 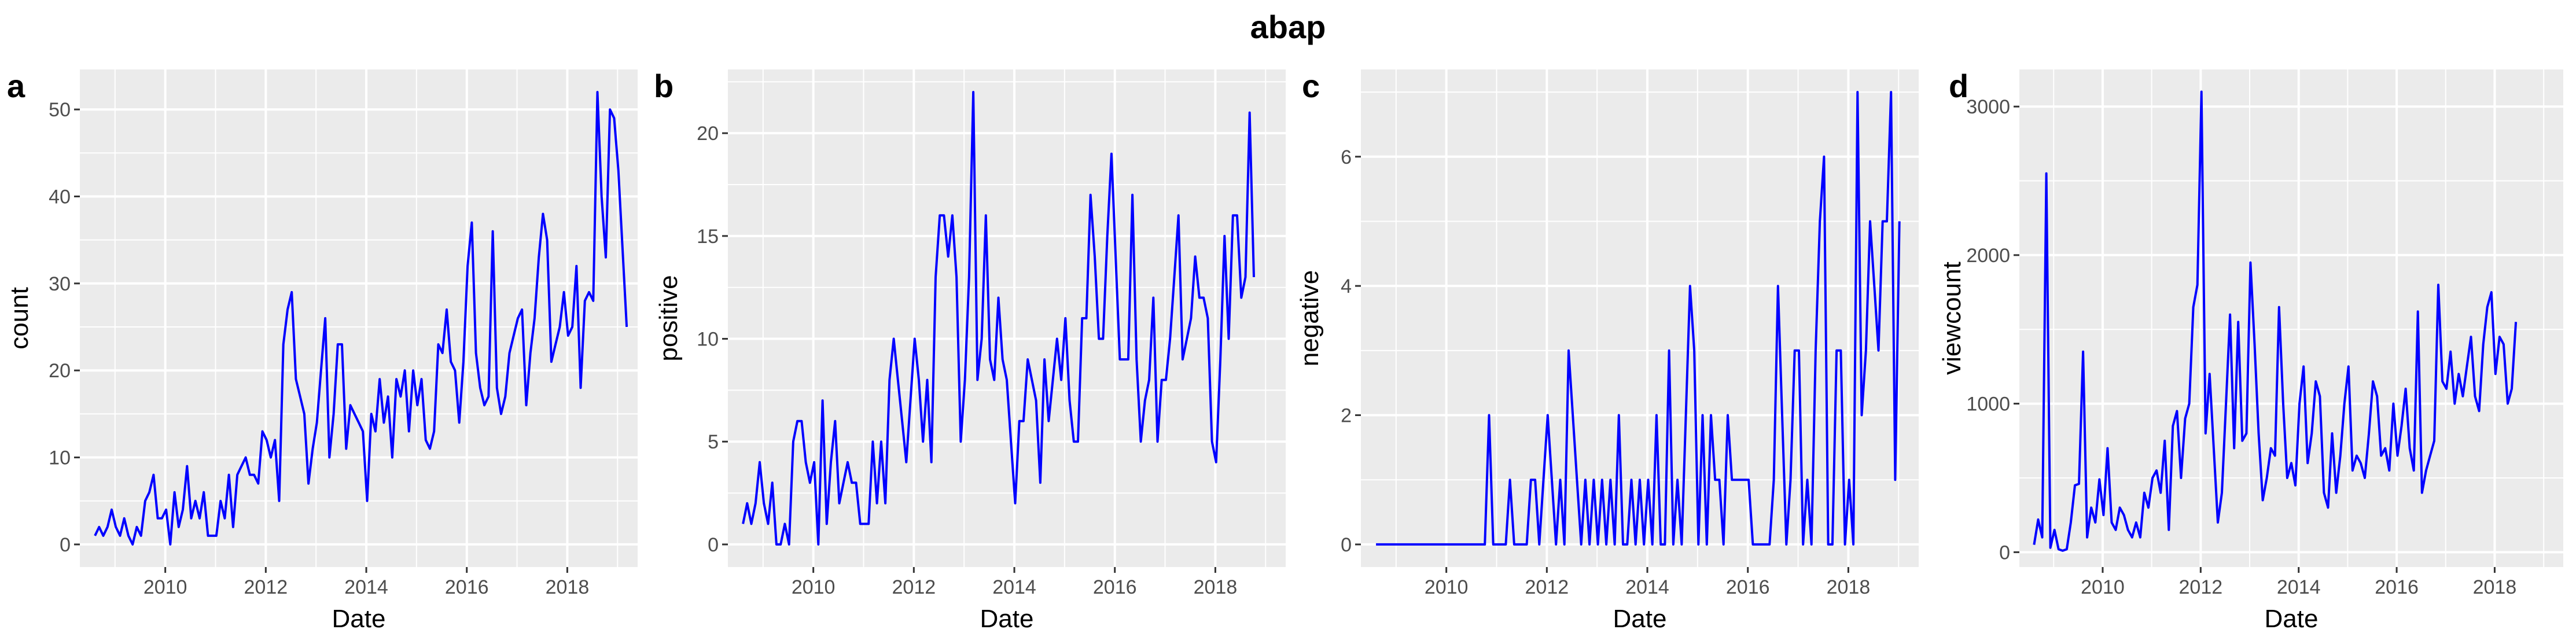 I want to click on y-tick-label: 2, so click(x=1346, y=416).